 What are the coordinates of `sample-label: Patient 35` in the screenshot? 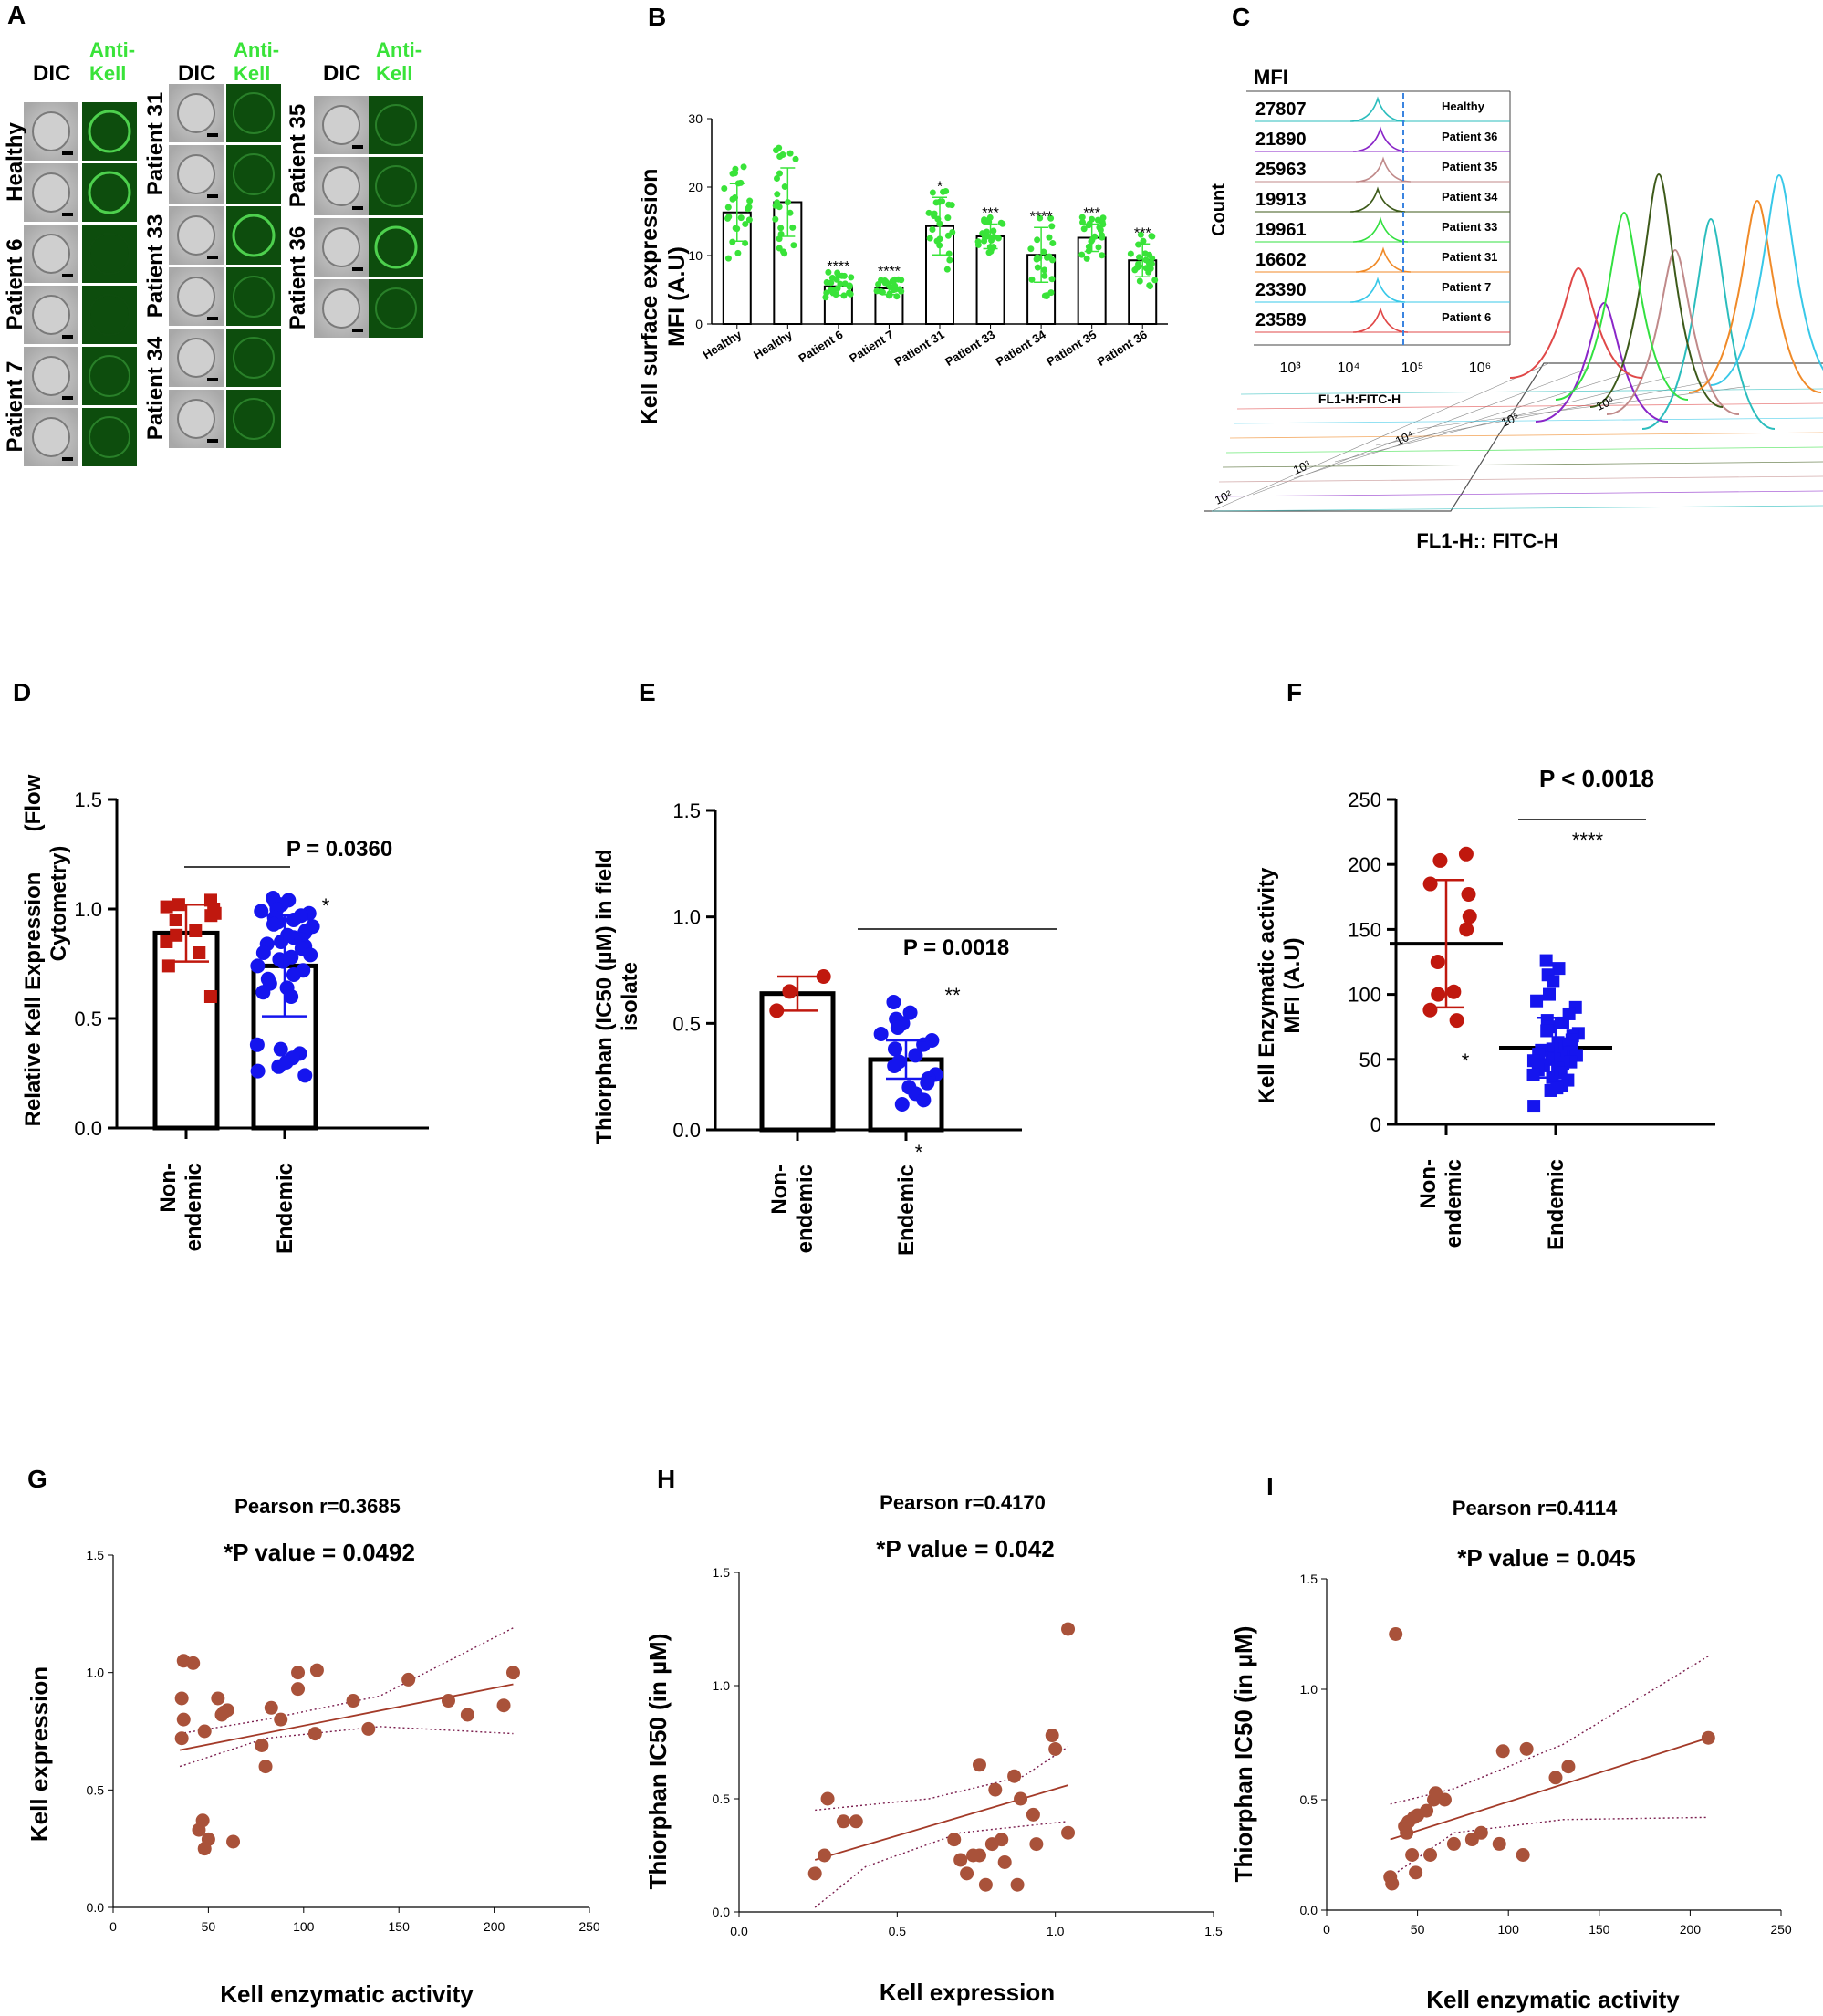 It's located at (1469, 166).